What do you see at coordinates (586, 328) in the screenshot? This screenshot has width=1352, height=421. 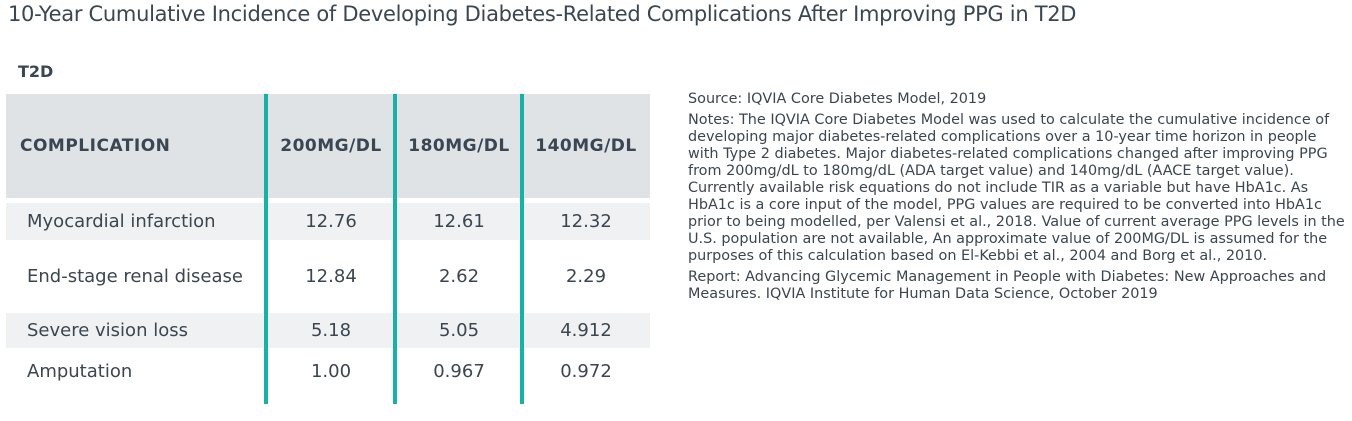 I see `value-140mg: 4.912` at bounding box center [586, 328].